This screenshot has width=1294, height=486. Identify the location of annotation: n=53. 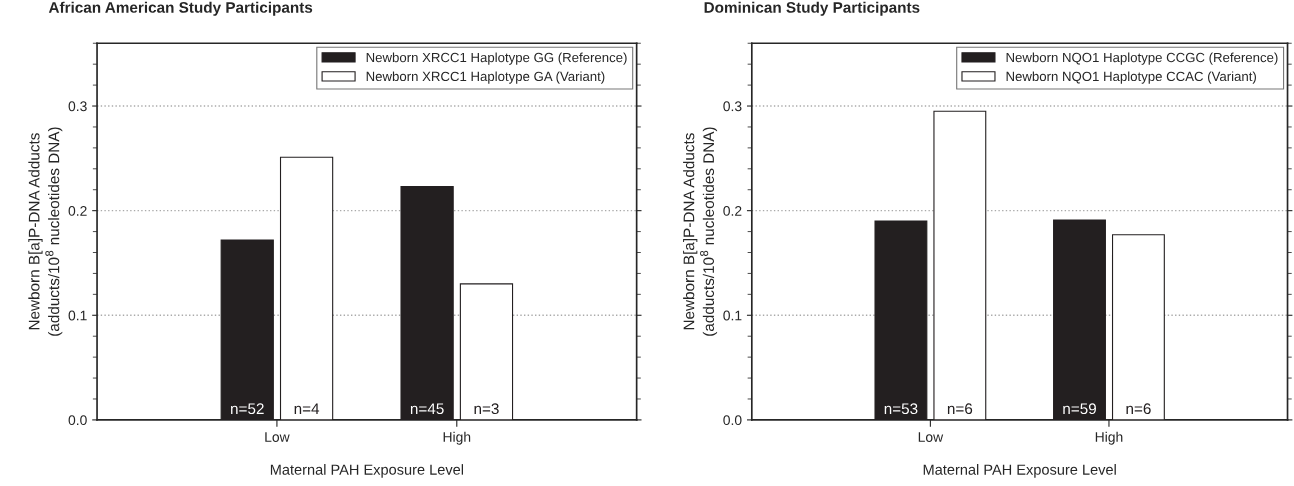
(901, 409).